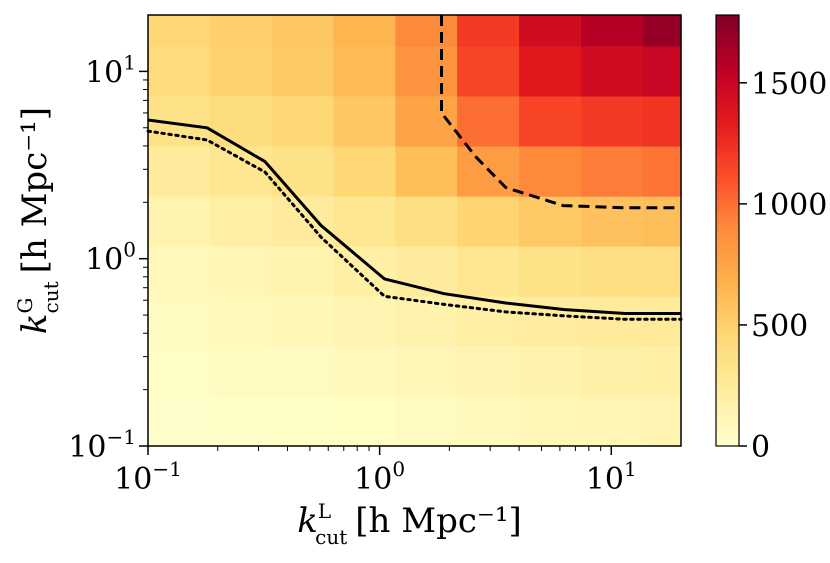 Image resolution: width=830 pixels, height=563 pixels. I want to click on colorbar-tick-label: 1000, so click(789, 205).